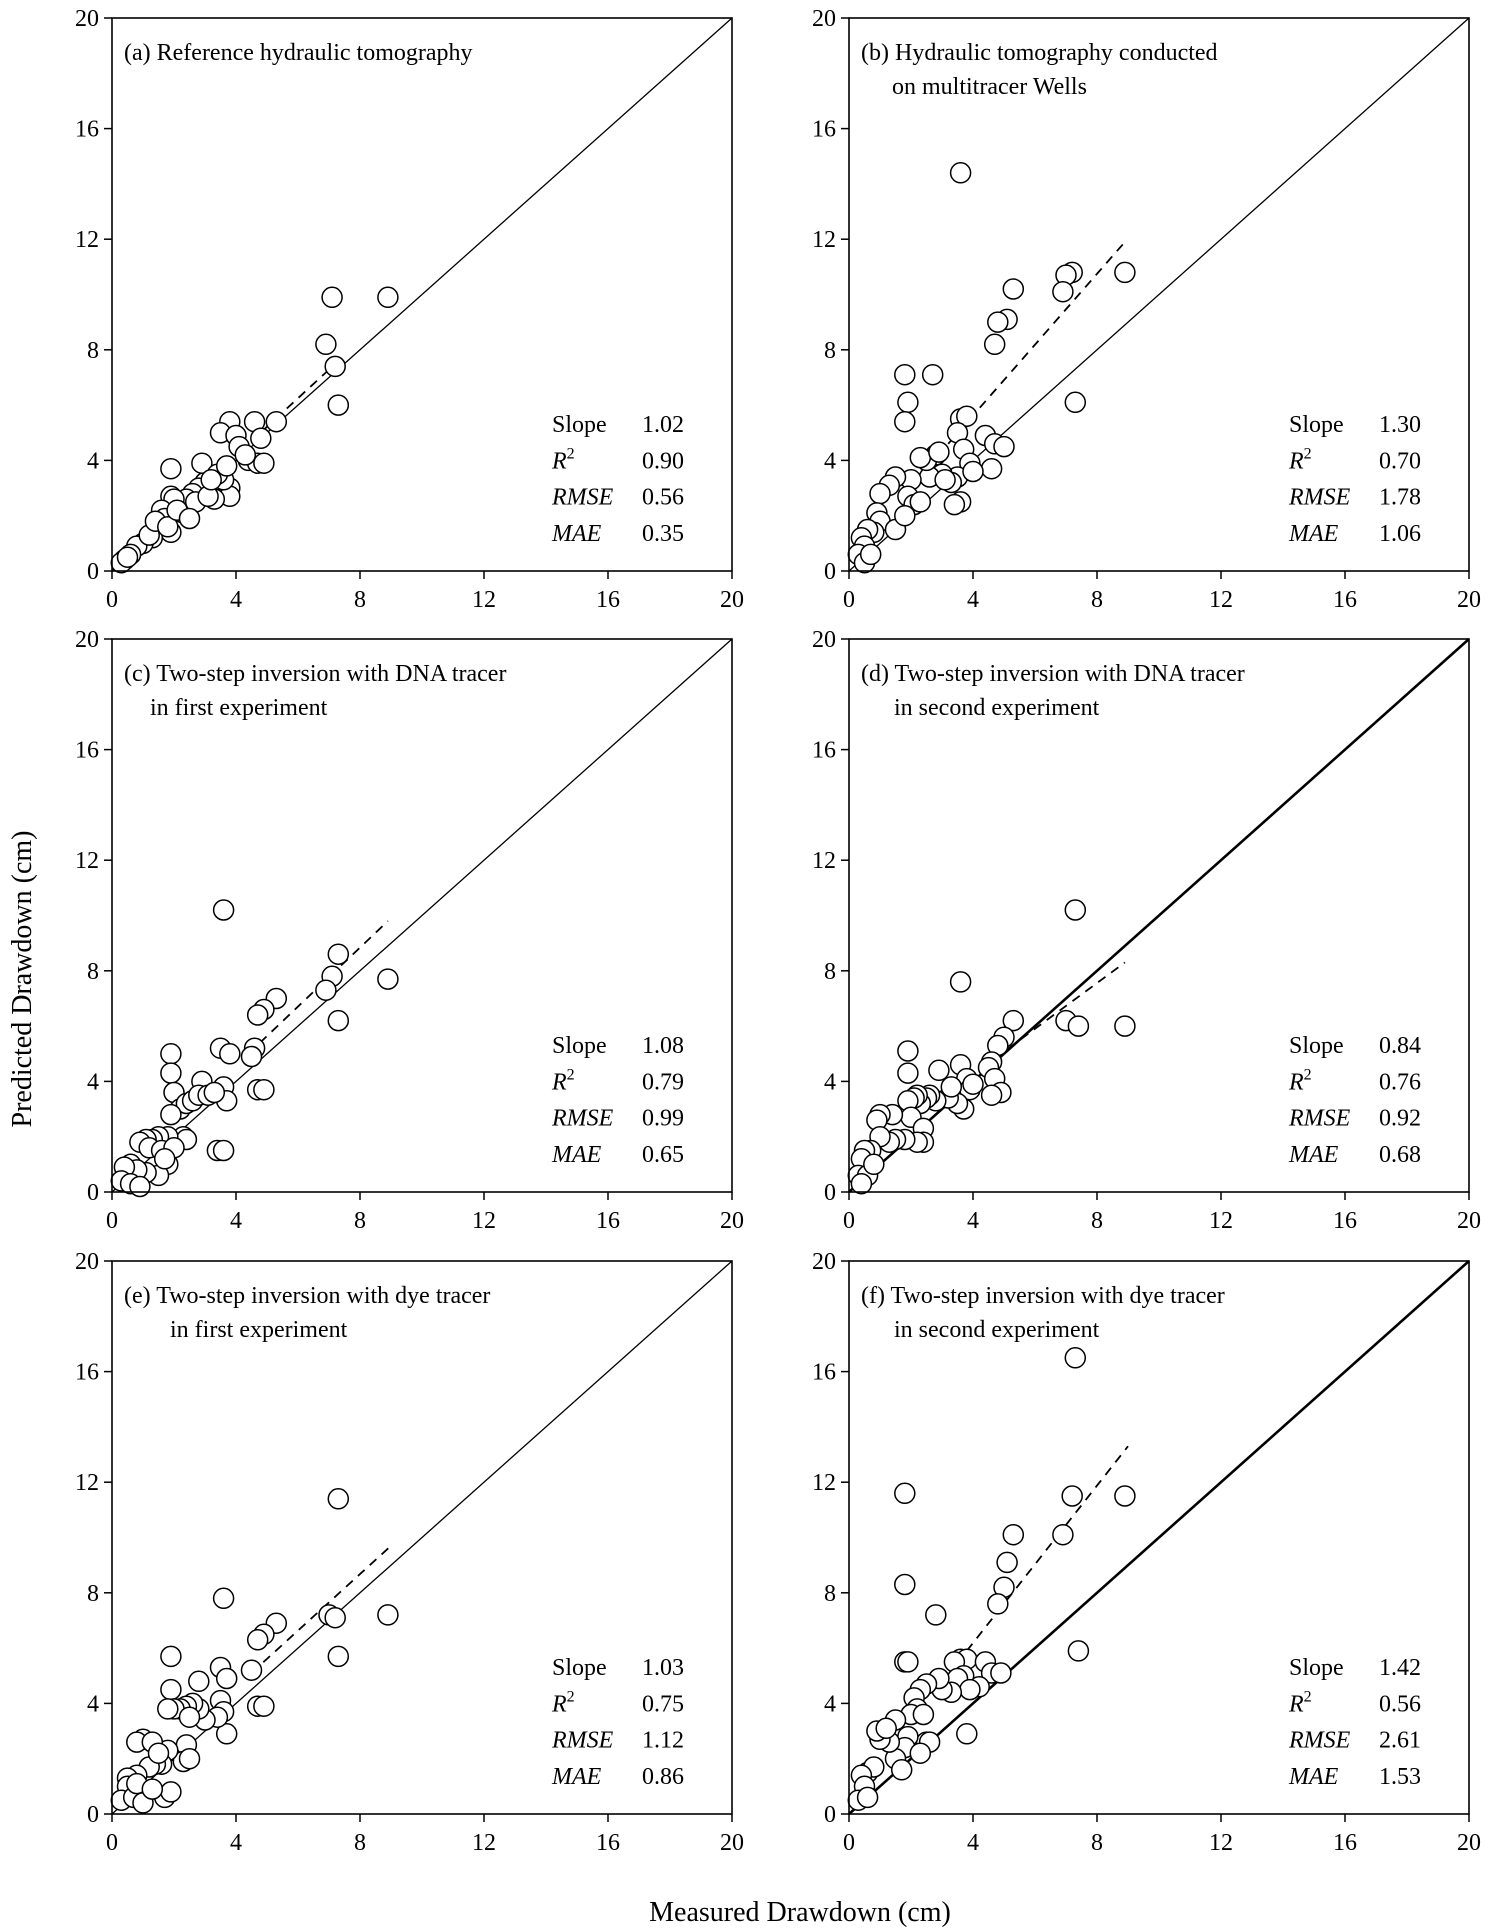  I want to click on stat-value: 1.42, so click(1400, 1668).